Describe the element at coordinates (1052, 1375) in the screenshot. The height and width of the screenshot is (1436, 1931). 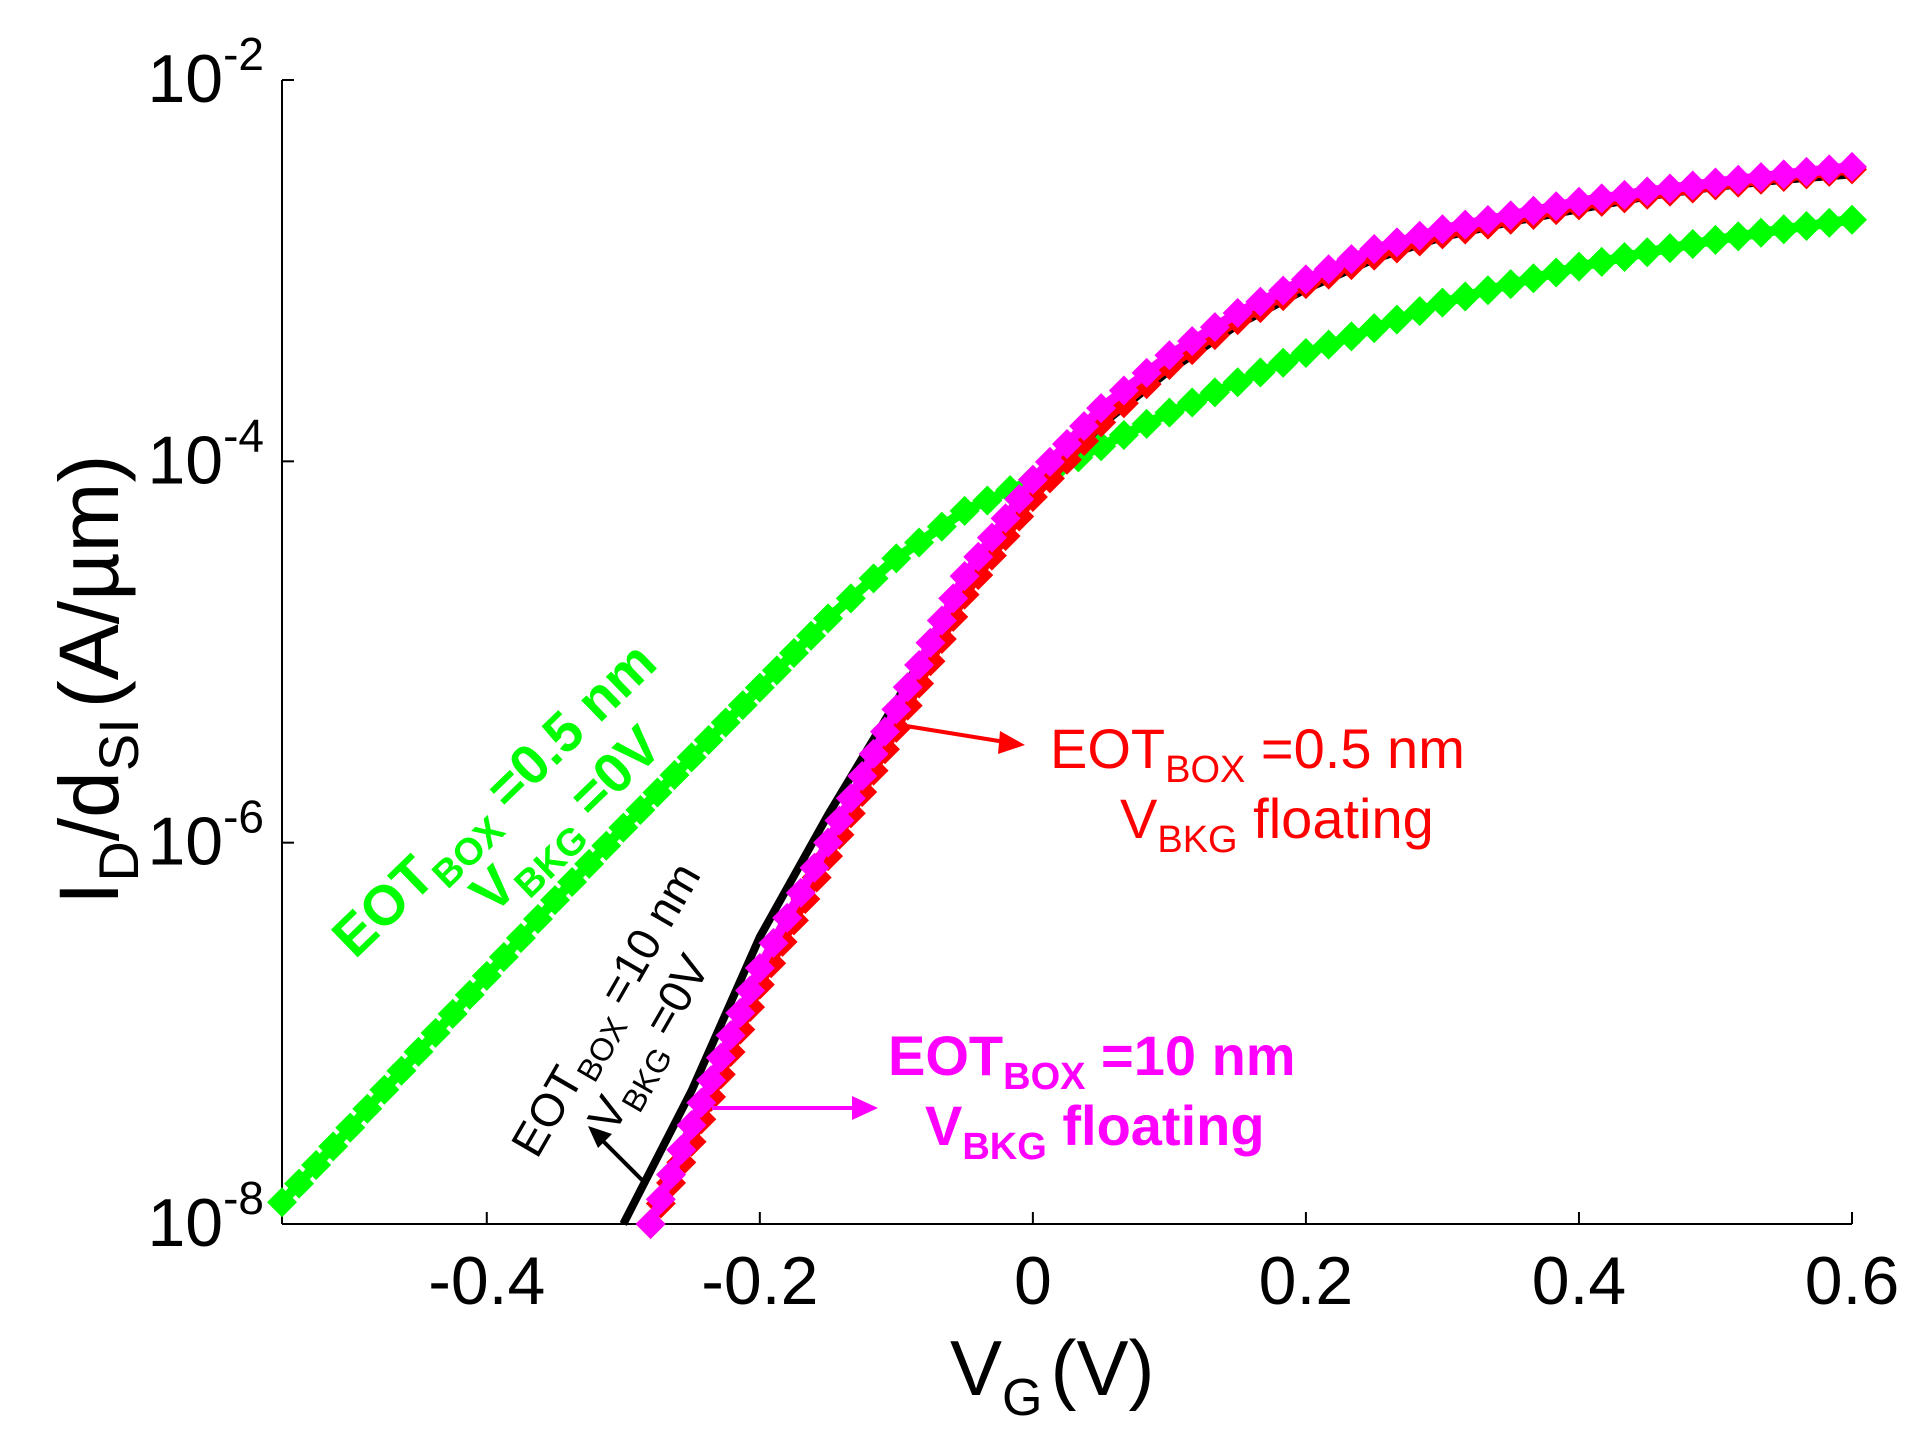
I see `x-axis-label: VG (V)` at that location.